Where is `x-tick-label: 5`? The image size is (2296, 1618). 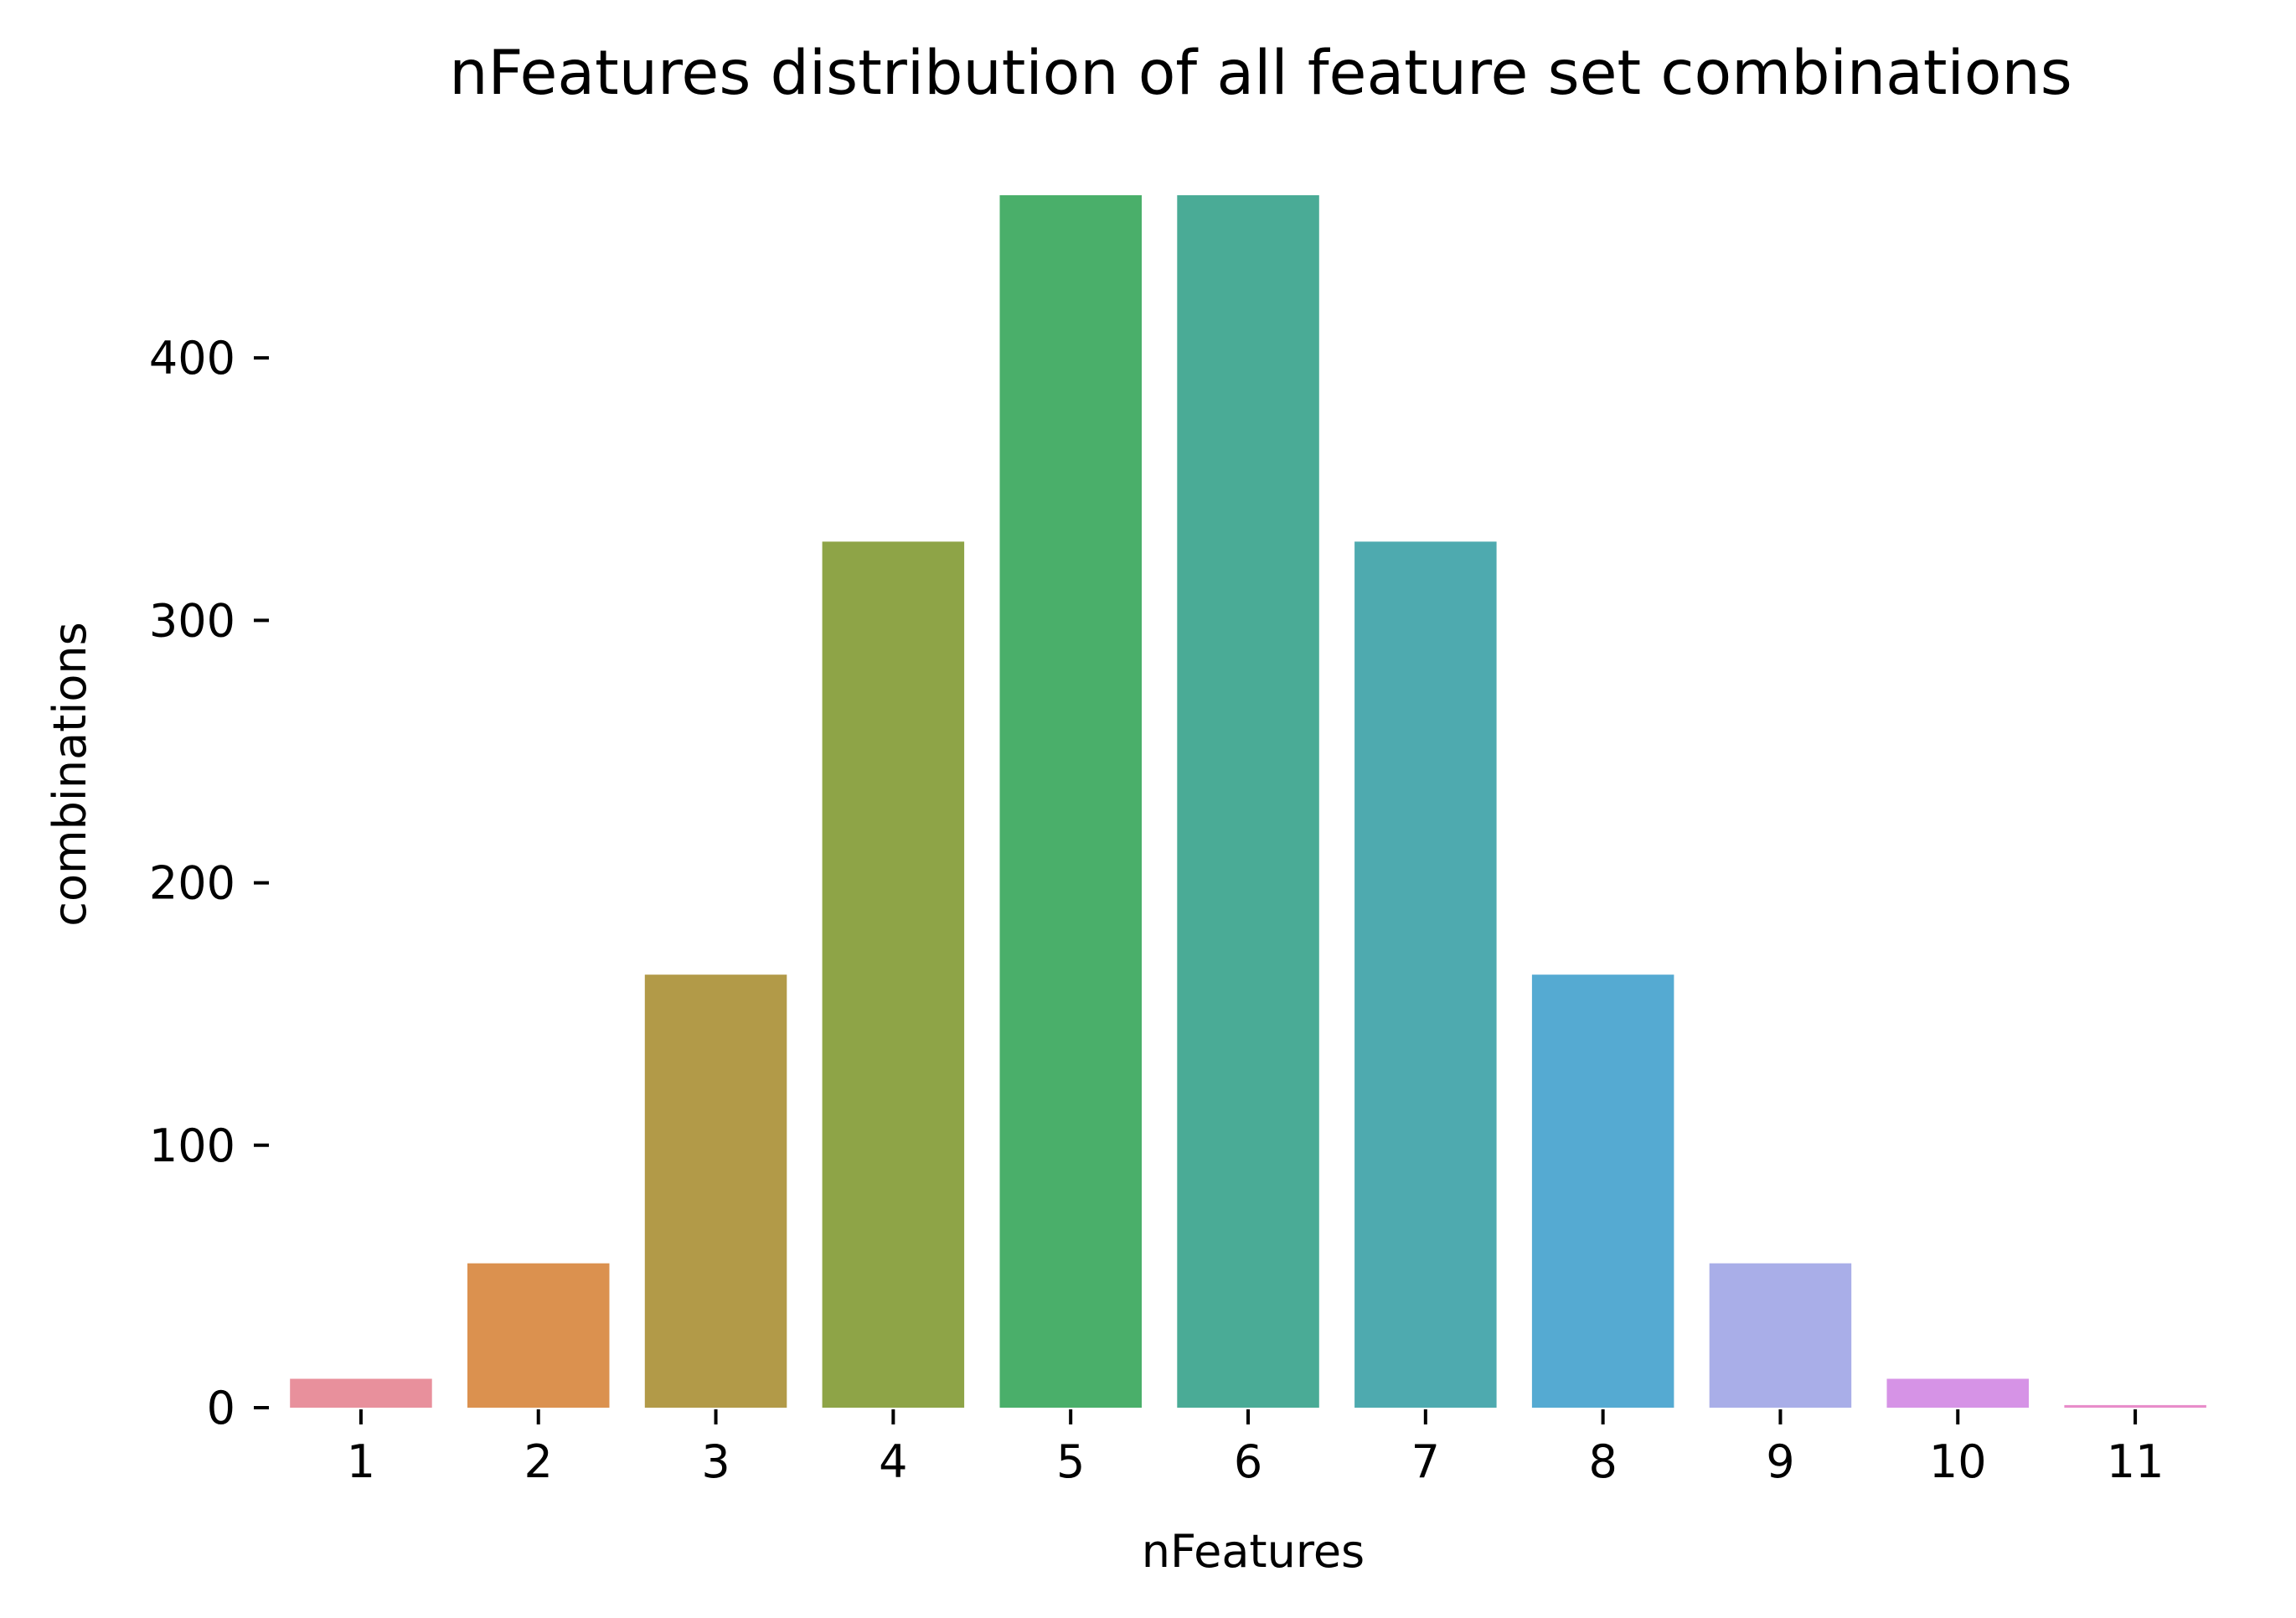 x-tick-label: 5 is located at coordinates (1070, 1461).